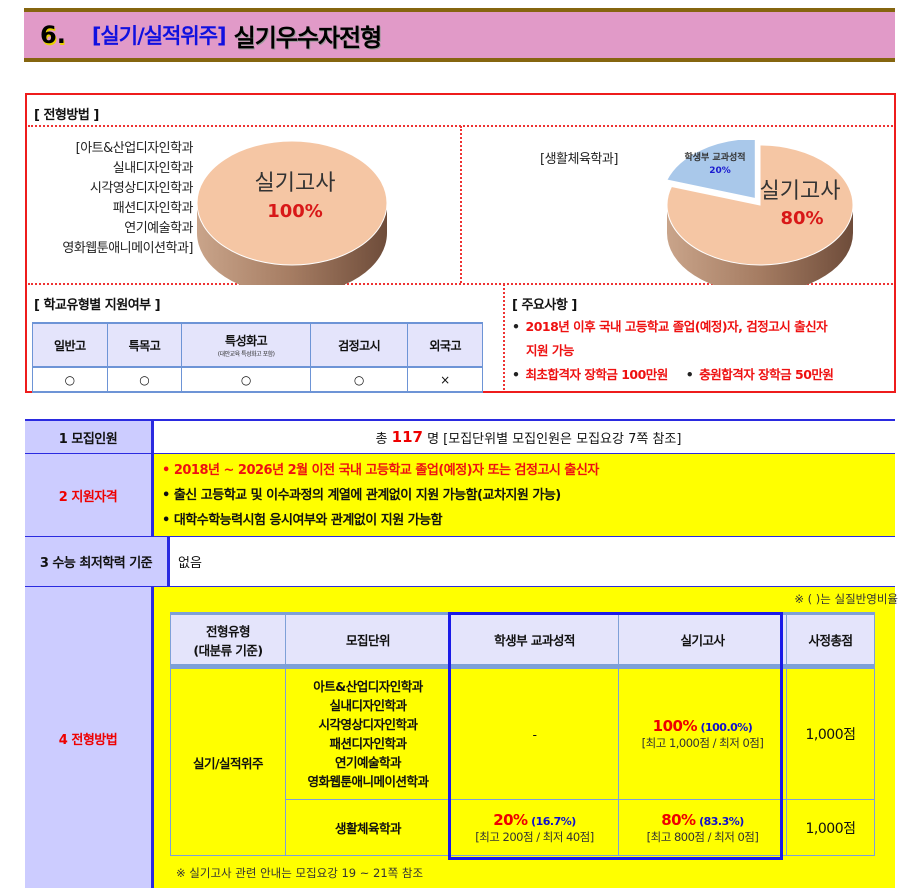 This screenshot has height=888, width=920. Describe the element at coordinates (127, 248) in the screenshot. I see `department: 영화웹툰애니메이션학과]` at that location.